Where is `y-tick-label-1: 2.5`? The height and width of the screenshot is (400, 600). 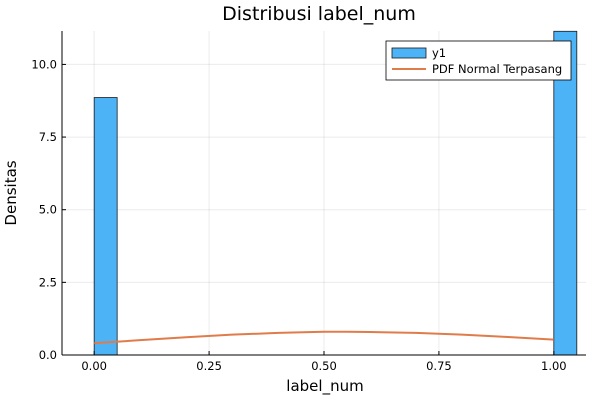 y-tick-label-1: 2.5 is located at coordinates (48, 282).